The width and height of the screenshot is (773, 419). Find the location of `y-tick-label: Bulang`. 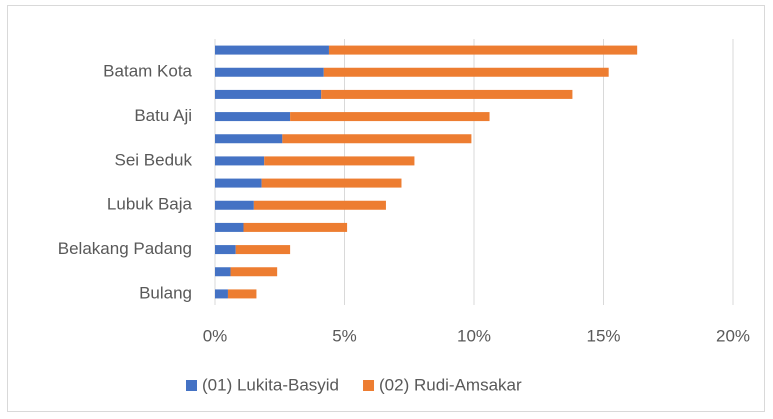

y-tick-label: Bulang is located at coordinates (165, 292).